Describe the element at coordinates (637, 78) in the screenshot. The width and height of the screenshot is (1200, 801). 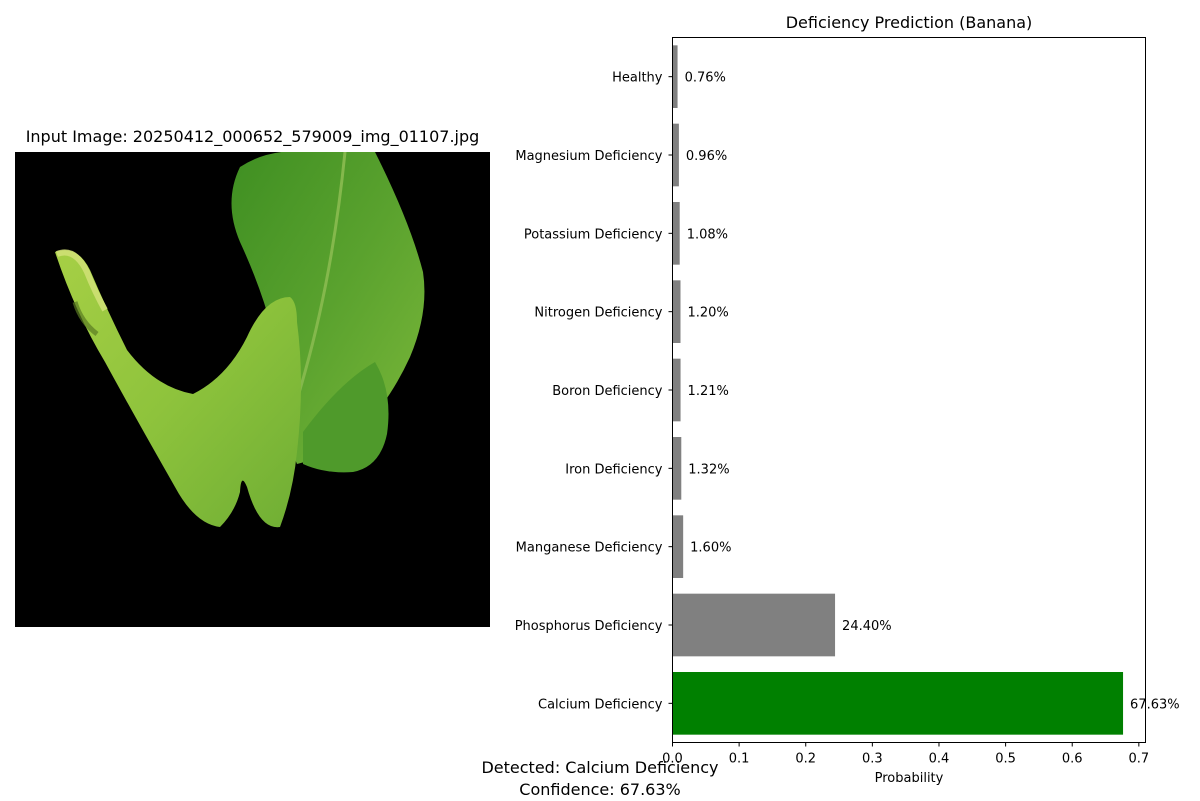
I see `y-tick-label: Healthy` at that location.